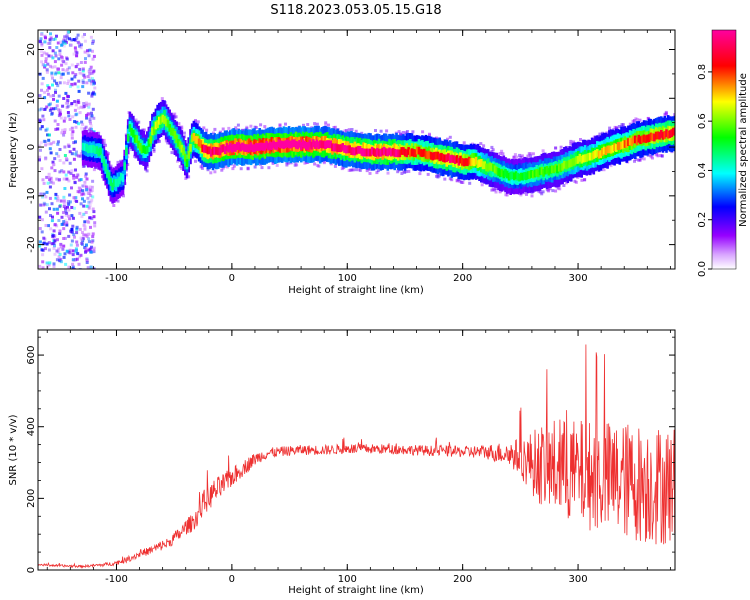 Image resolution: width=750 pixels, height=600 pixels. Describe the element at coordinates (724, 149) in the screenshot. I see `colorbar-gradient` at that location.